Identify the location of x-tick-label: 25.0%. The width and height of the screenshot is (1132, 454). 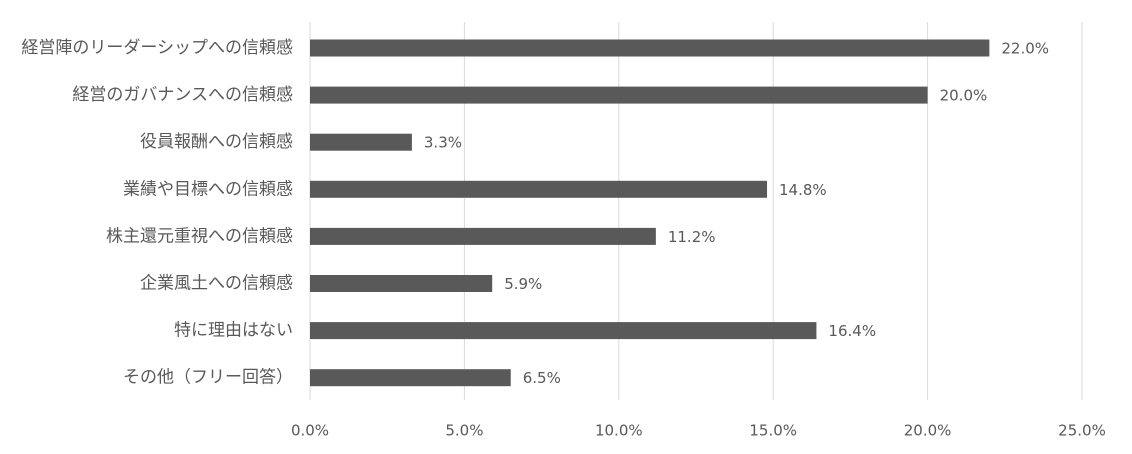
(1082, 431).